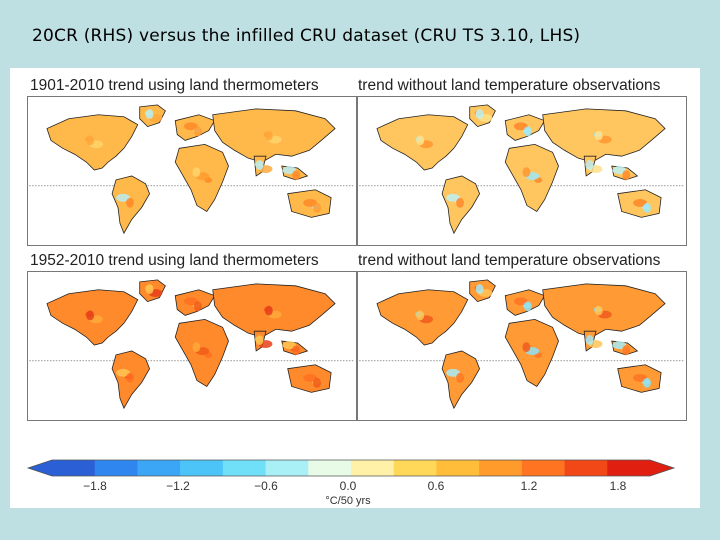 Image resolution: width=720 pixels, height=540 pixels. What do you see at coordinates (95, 486) in the screenshot?
I see `colorbar-tick-1: −1.8` at bounding box center [95, 486].